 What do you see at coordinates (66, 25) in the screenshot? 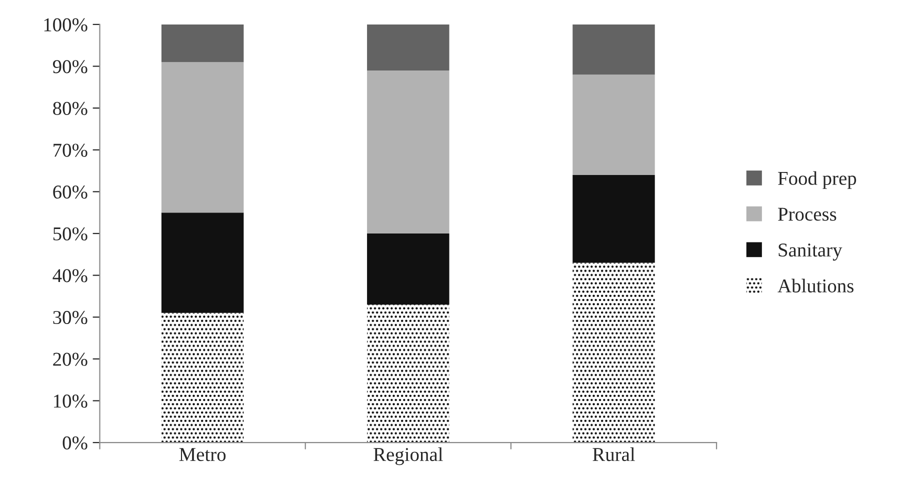
I see `y-tick-label: 100%` at bounding box center [66, 25].